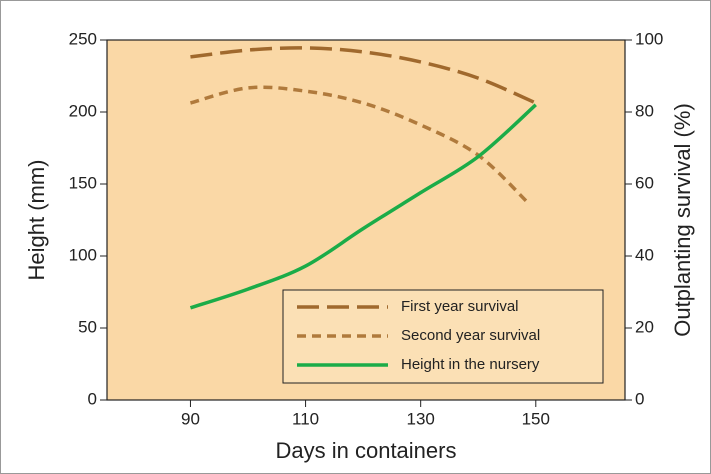 This screenshot has width=711, height=474. I want to click on y-tick-label: 250, so click(83, 38).